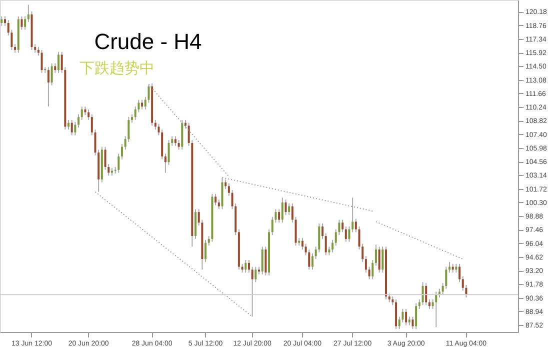  Describe the element at coordinates (148, 41) in the screenshot. I see `text: Crude - H4` at that location.